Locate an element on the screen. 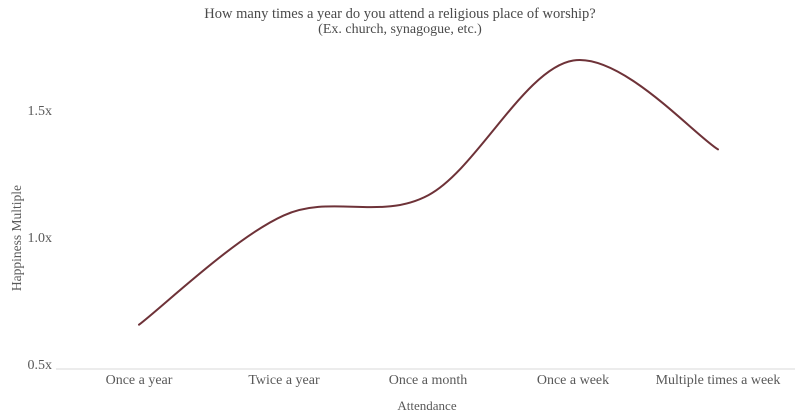 Image resolution: width=800 pixels, height=418 pixels. x-tick-multiple-times-a-week: Multiple times a week is located at coordinates (718, 380).